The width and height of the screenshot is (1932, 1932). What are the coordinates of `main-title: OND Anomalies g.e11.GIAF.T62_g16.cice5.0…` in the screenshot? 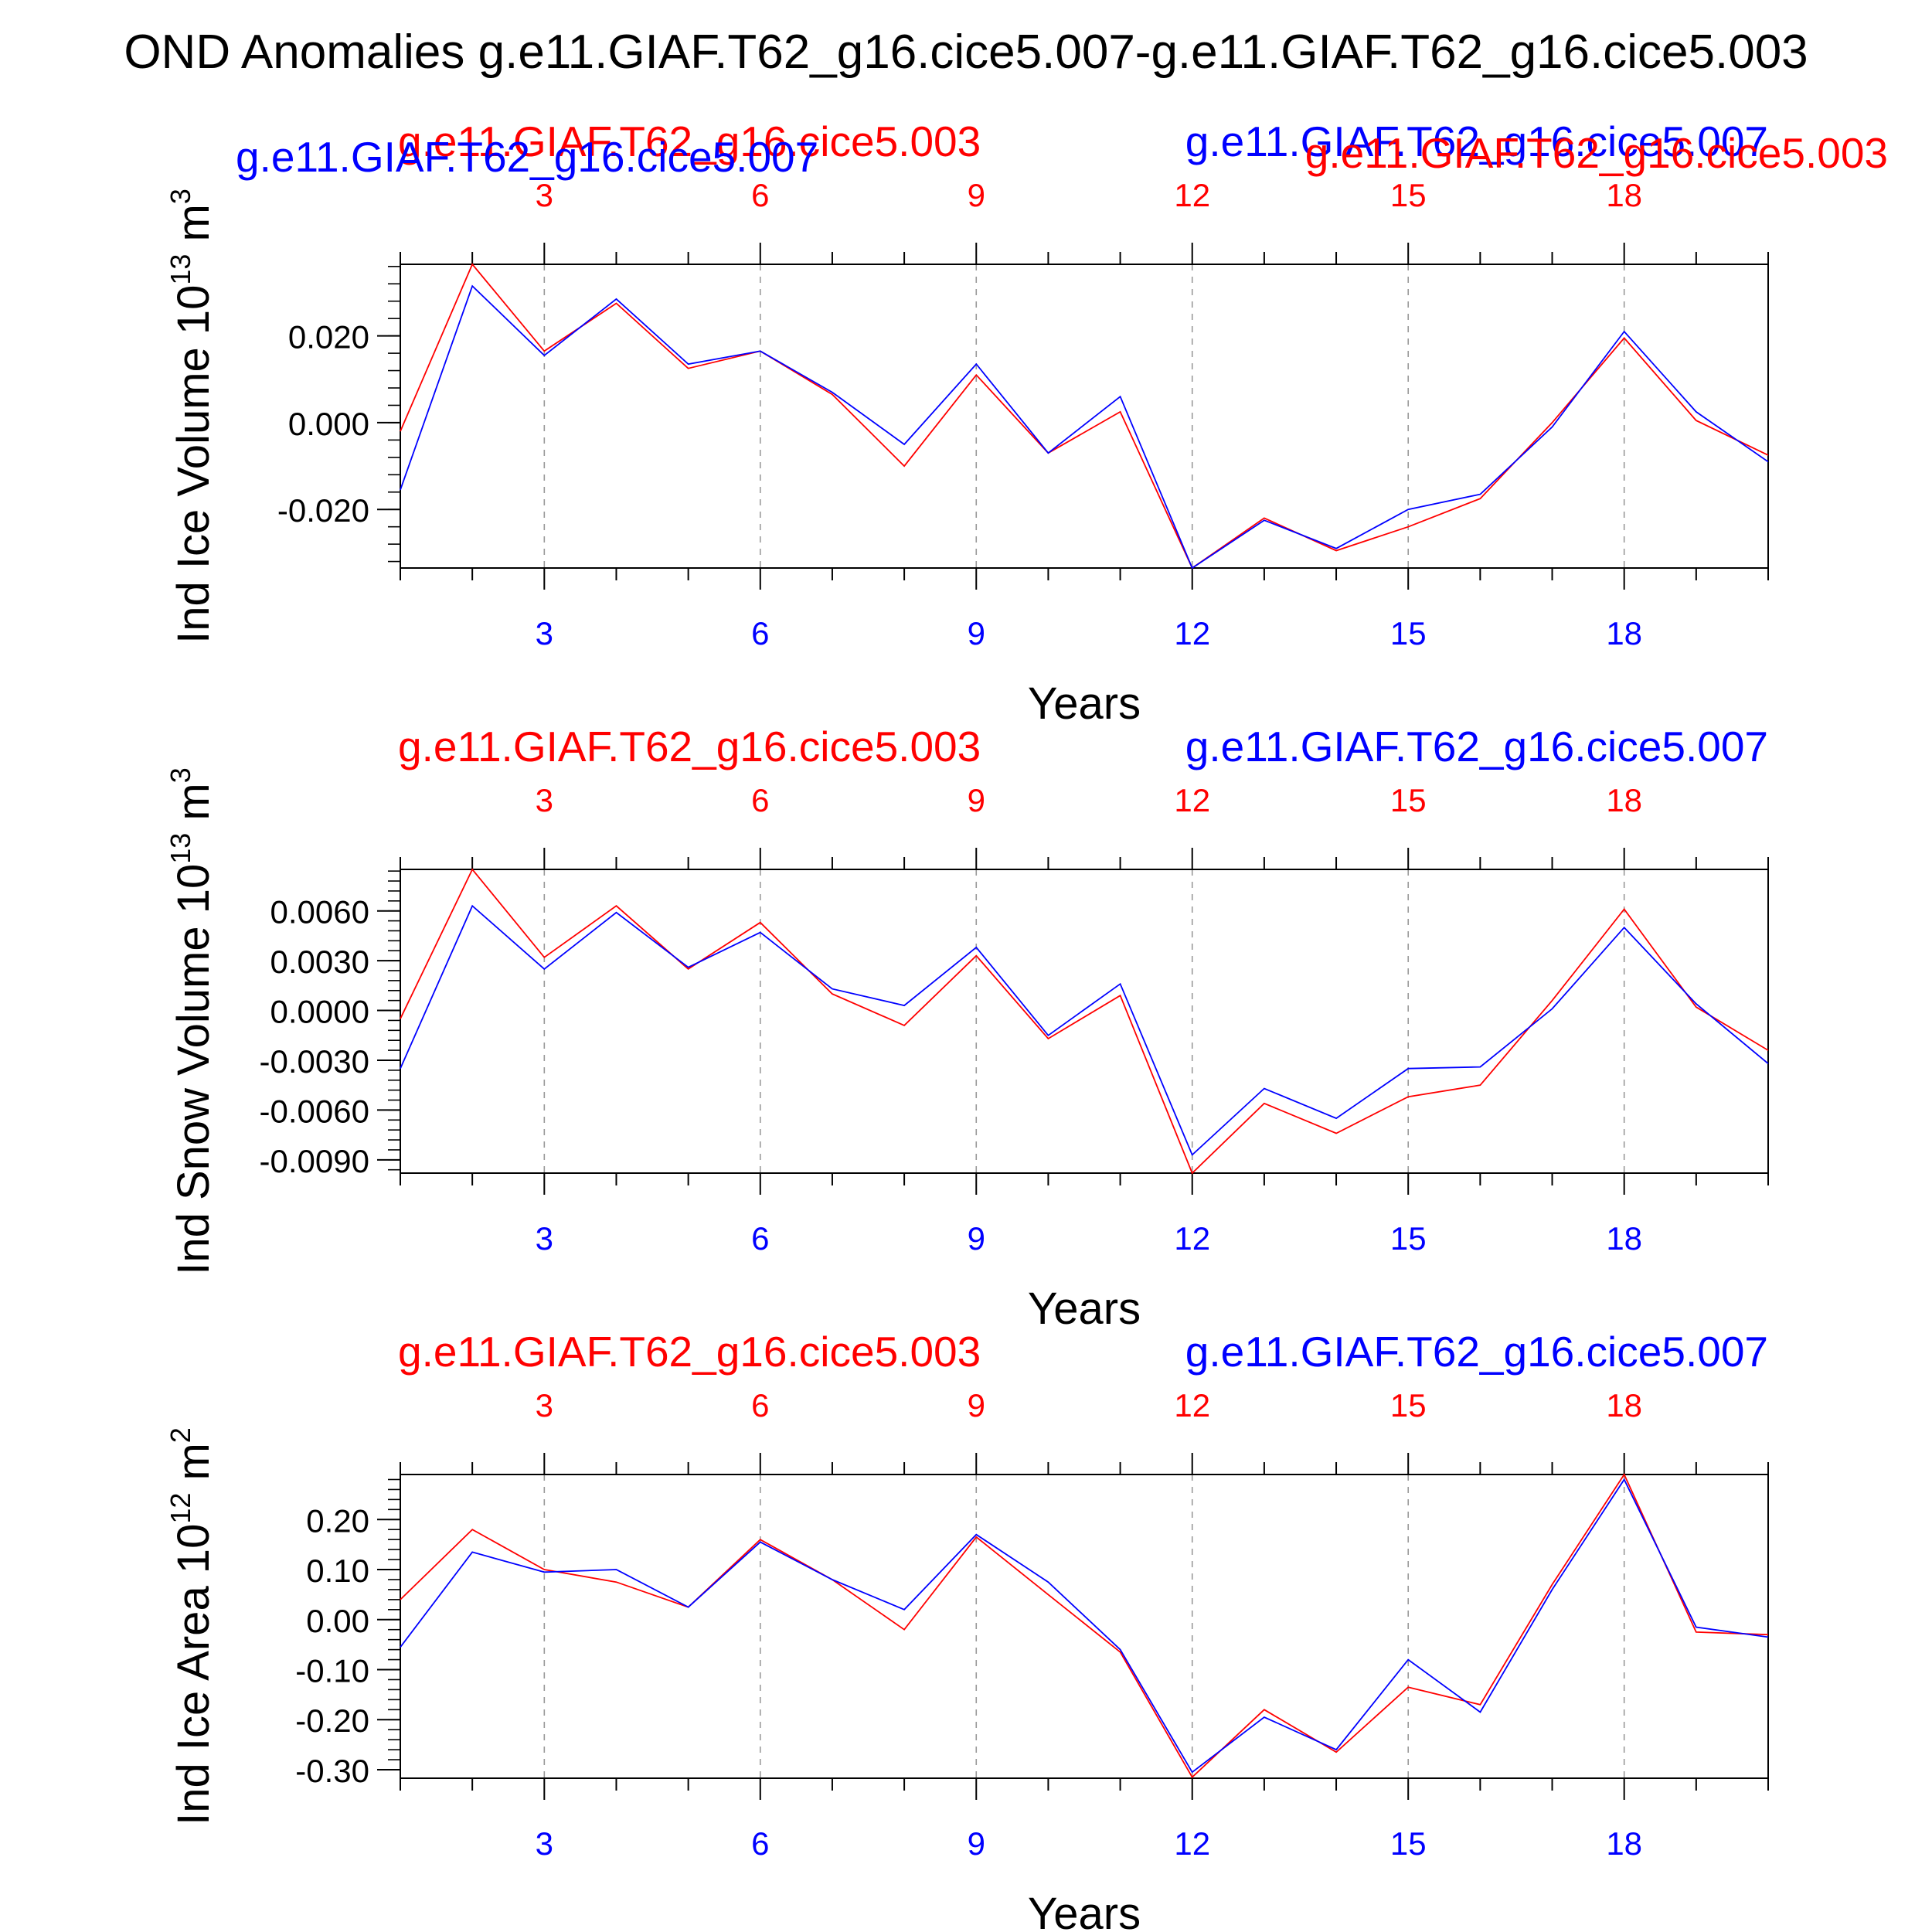 It's located at (966, 53).